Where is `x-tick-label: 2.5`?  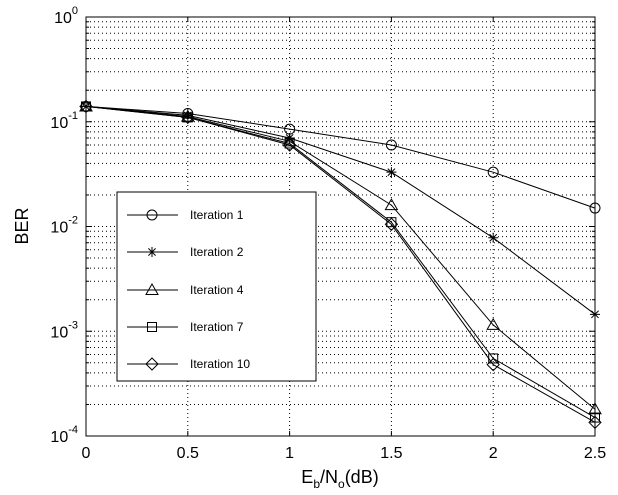
x-tick-label: 2.5 is located at coordinates (595, 453).